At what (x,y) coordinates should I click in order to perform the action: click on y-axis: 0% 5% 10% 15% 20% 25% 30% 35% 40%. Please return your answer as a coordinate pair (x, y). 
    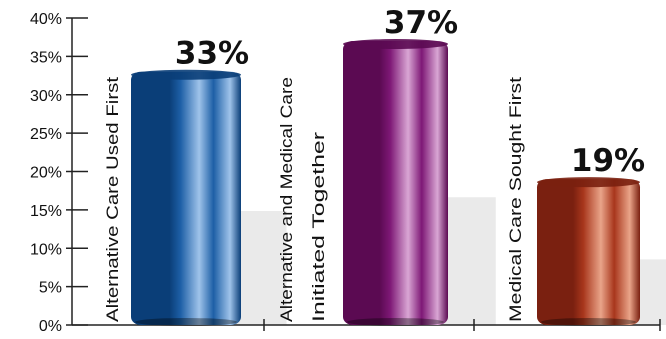
    Looking at the image, I should click on (59, 173).